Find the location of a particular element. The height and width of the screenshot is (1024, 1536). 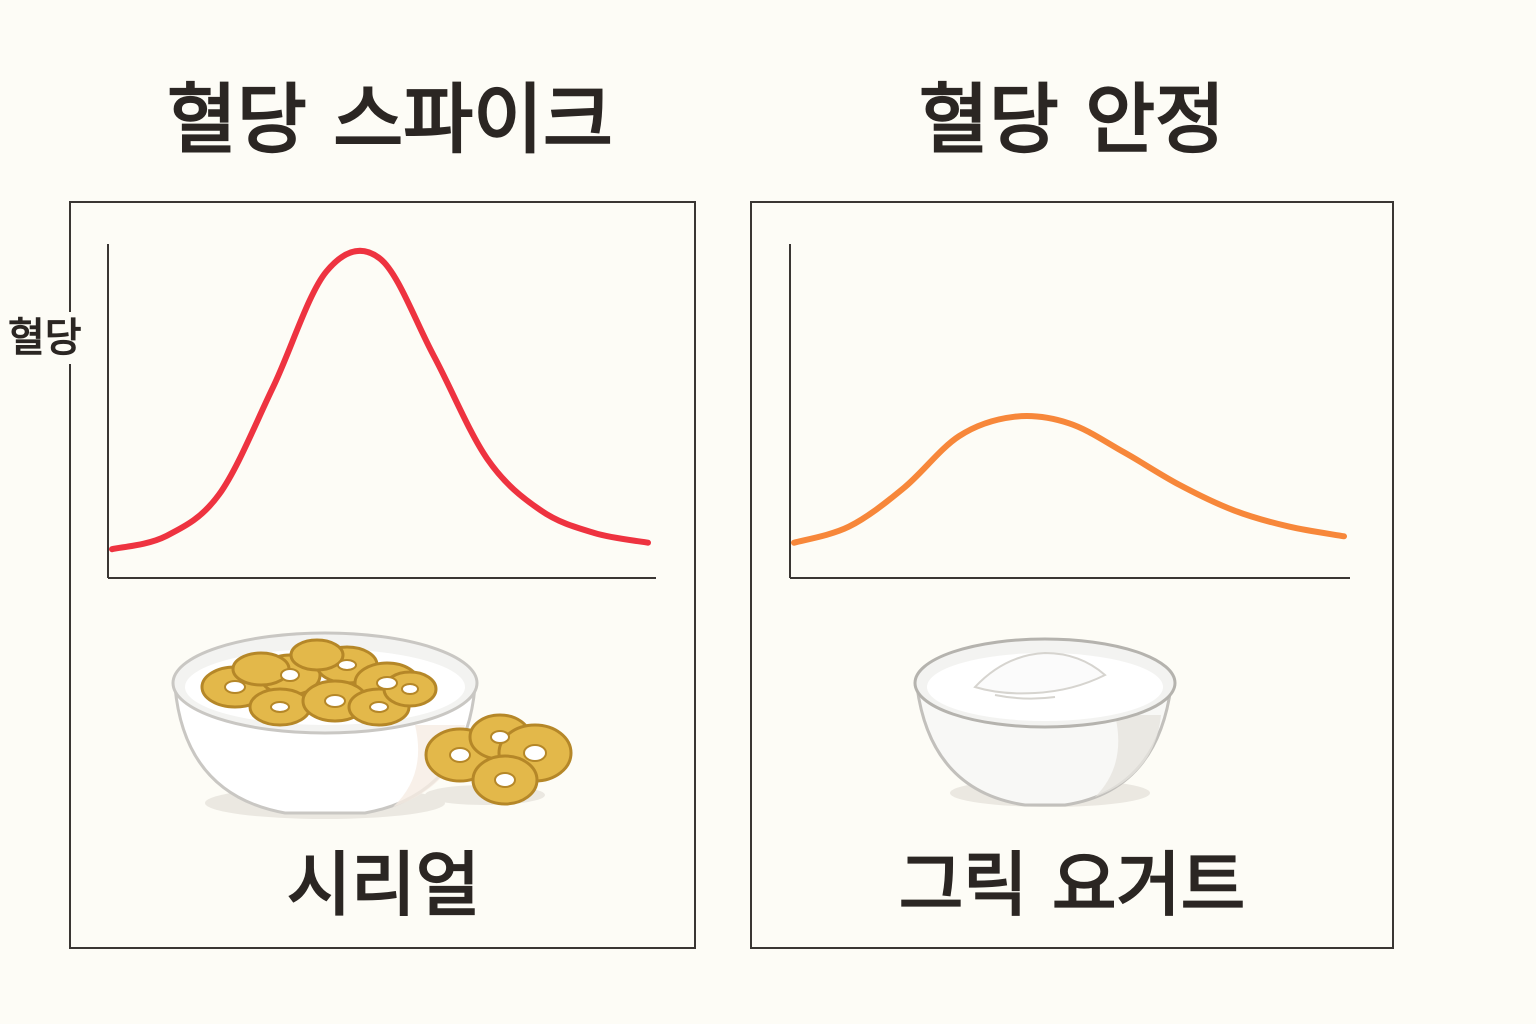

chart-right is located at coordinates (1069, 411).